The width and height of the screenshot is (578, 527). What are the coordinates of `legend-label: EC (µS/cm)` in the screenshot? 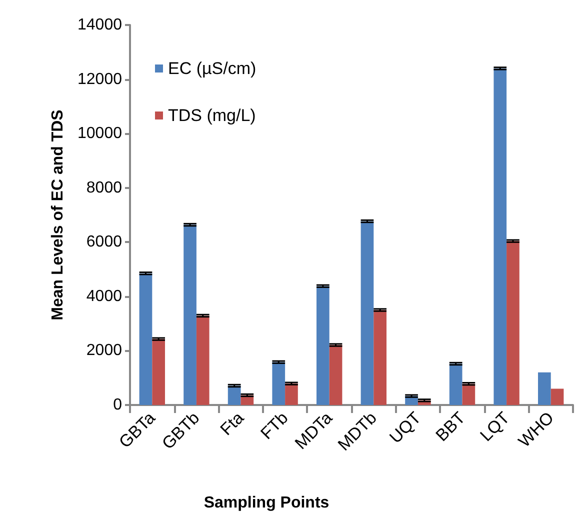 It's located at (212, 68).